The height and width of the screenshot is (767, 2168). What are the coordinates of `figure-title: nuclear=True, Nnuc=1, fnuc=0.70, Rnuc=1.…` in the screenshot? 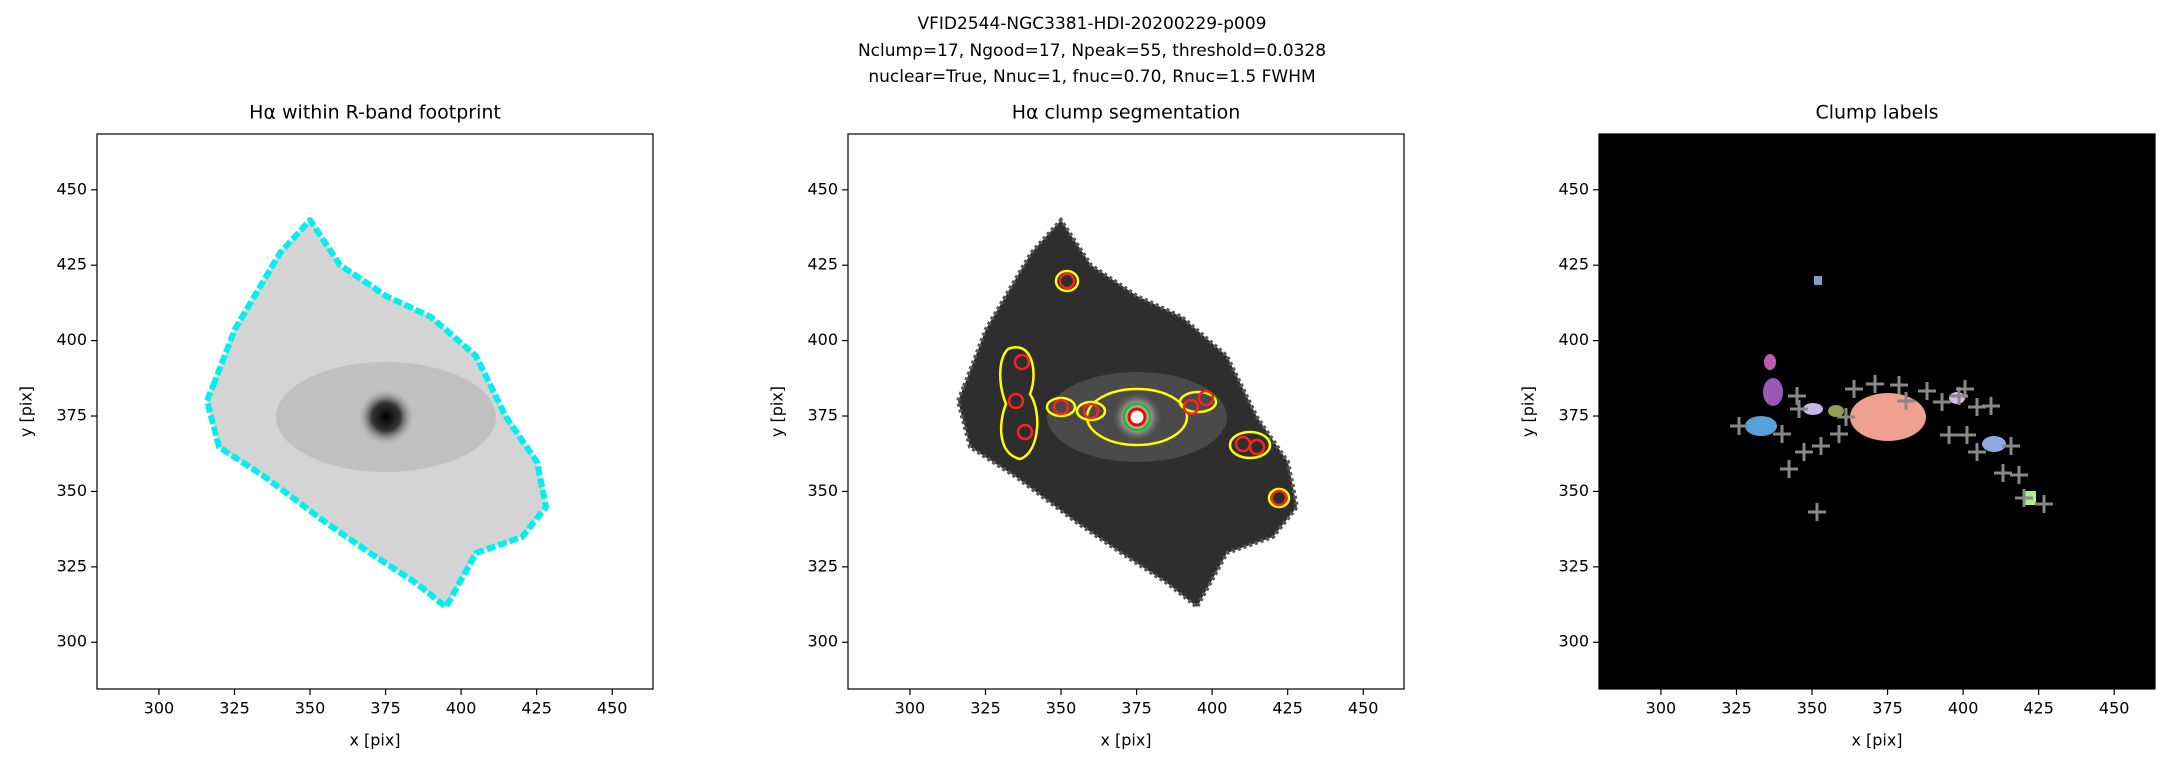 It's located at (1091, 77).